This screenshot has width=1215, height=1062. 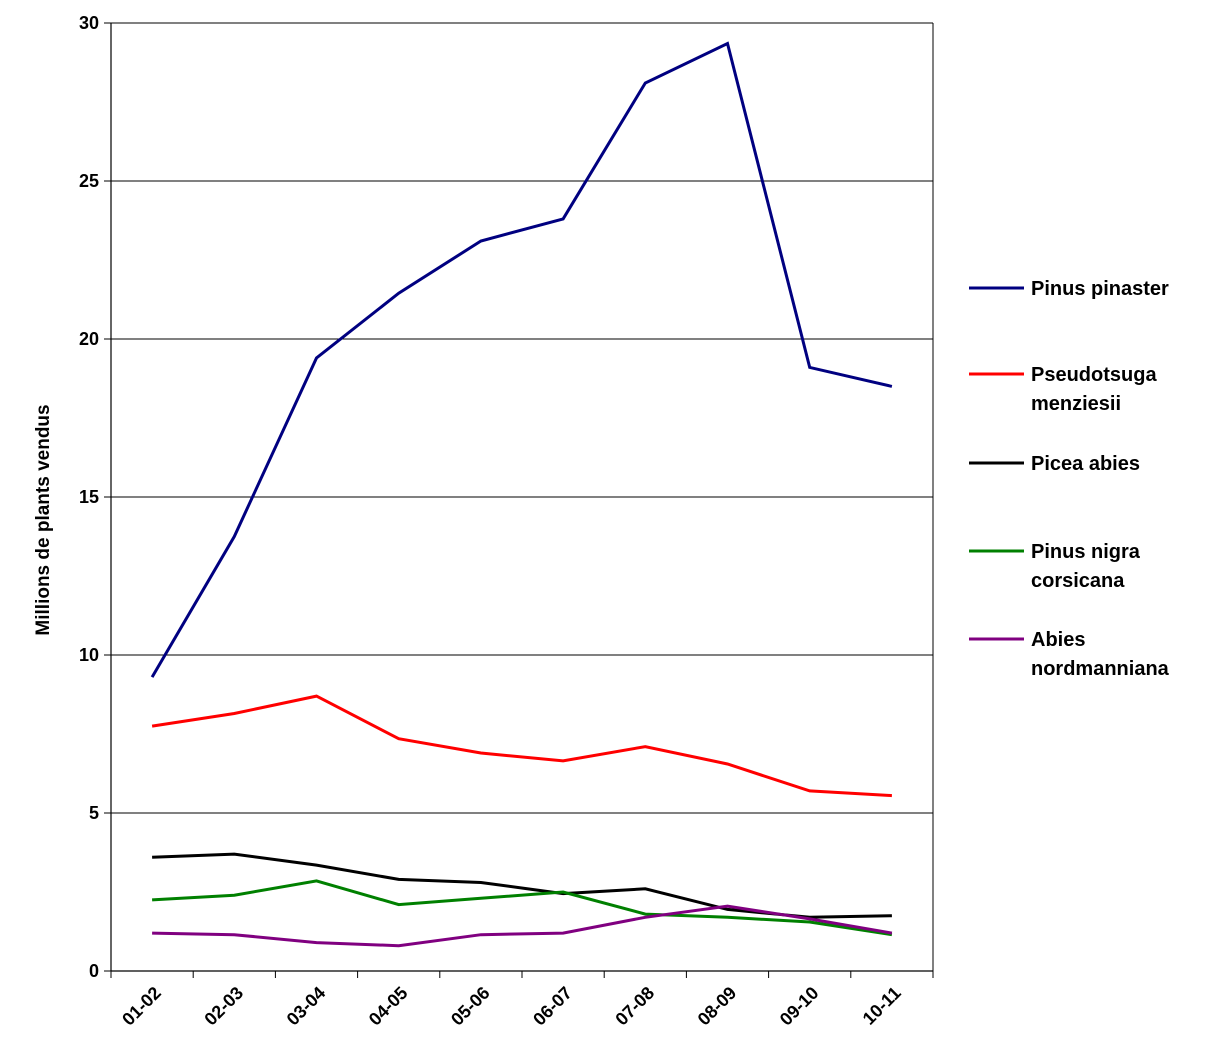 I want to click on x-tick-label: 02-03, so click(x=223, y=1006).